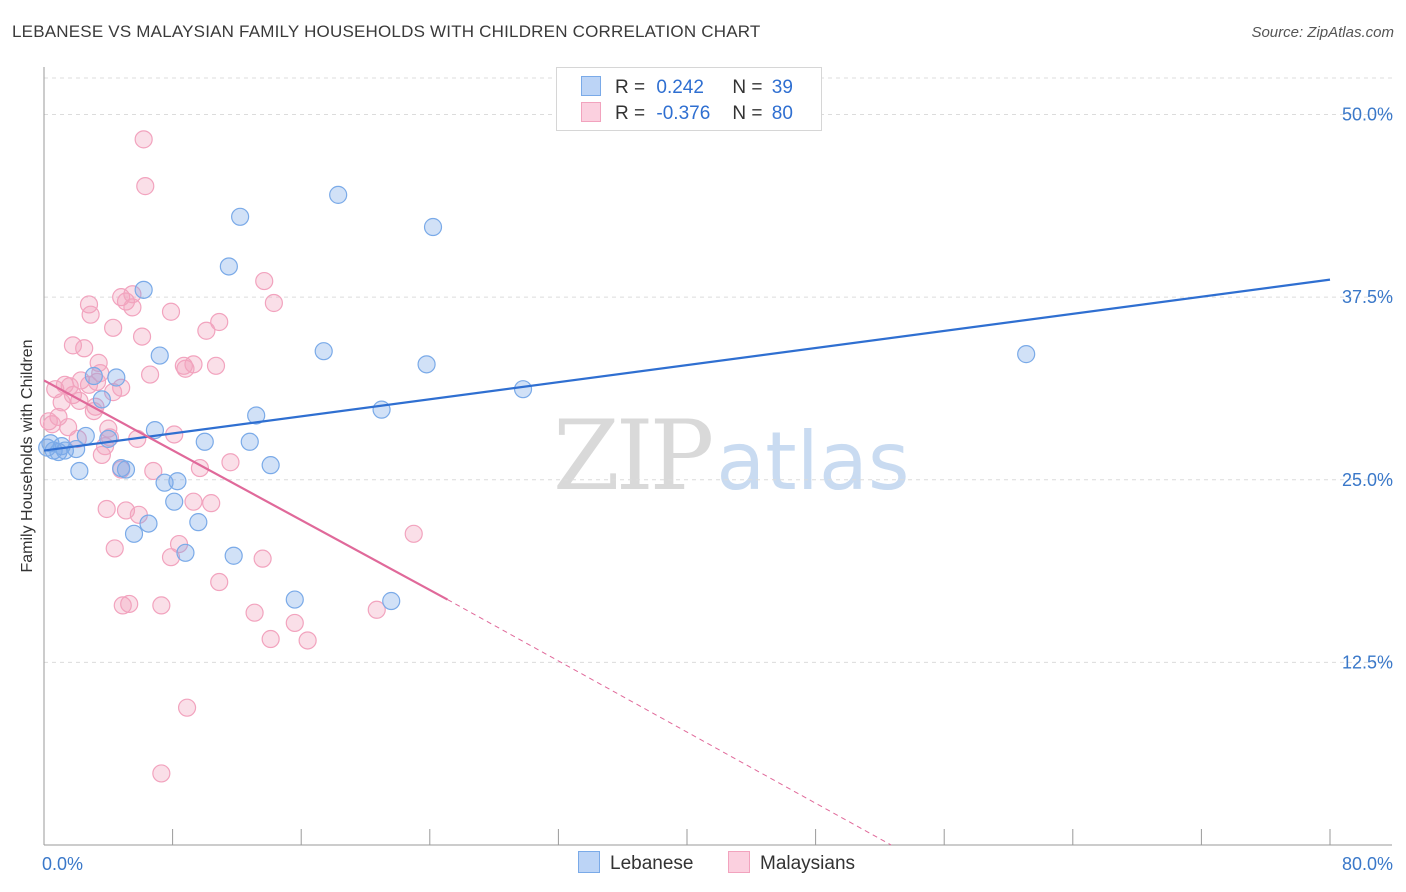  I want to click on watermark-atlas: atlas, so click(813, 461).